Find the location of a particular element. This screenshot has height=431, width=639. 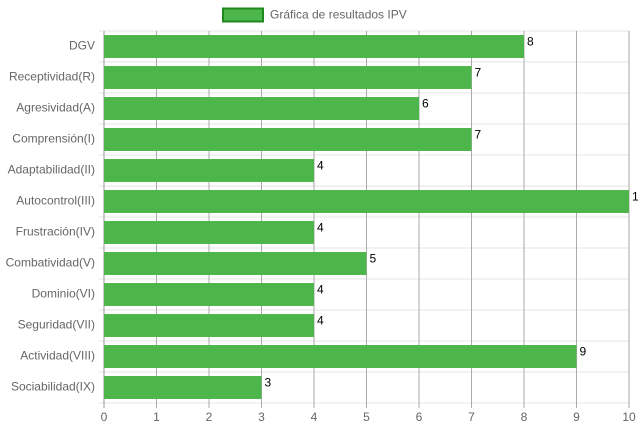

y-tick-label: Sociabilidad(IX) is located at coordinates (53, 387).